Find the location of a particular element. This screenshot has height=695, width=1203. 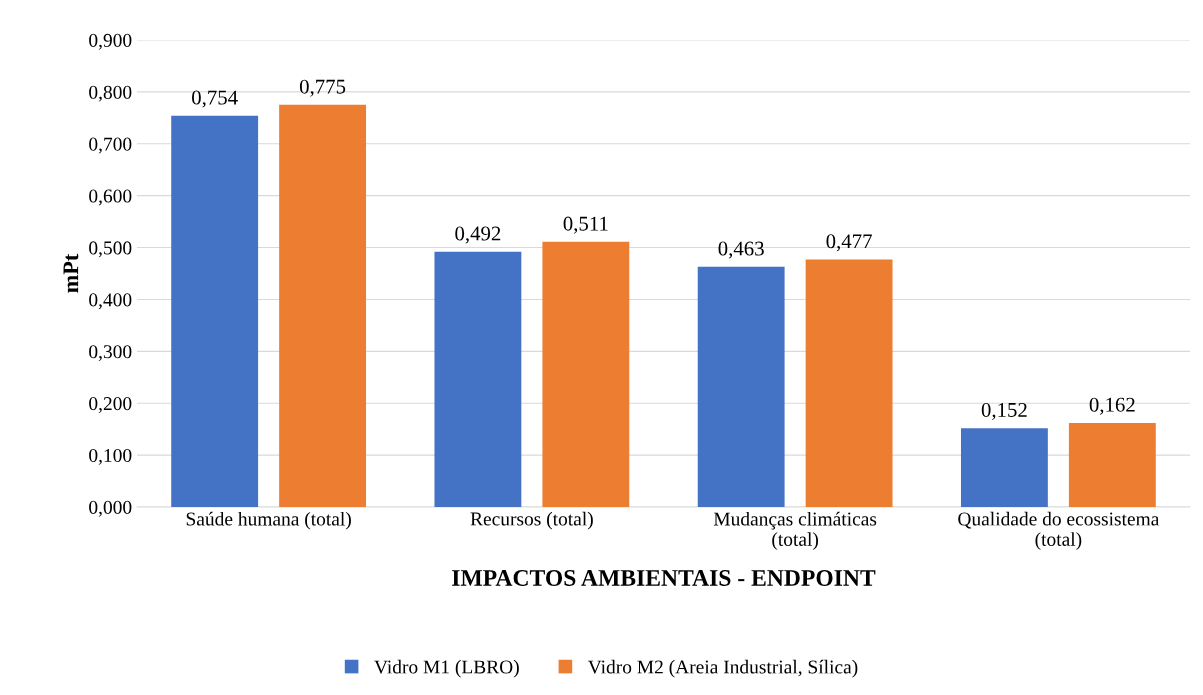

x-tick-label: Saúde humana (total) is located at coordinates (268, 520).